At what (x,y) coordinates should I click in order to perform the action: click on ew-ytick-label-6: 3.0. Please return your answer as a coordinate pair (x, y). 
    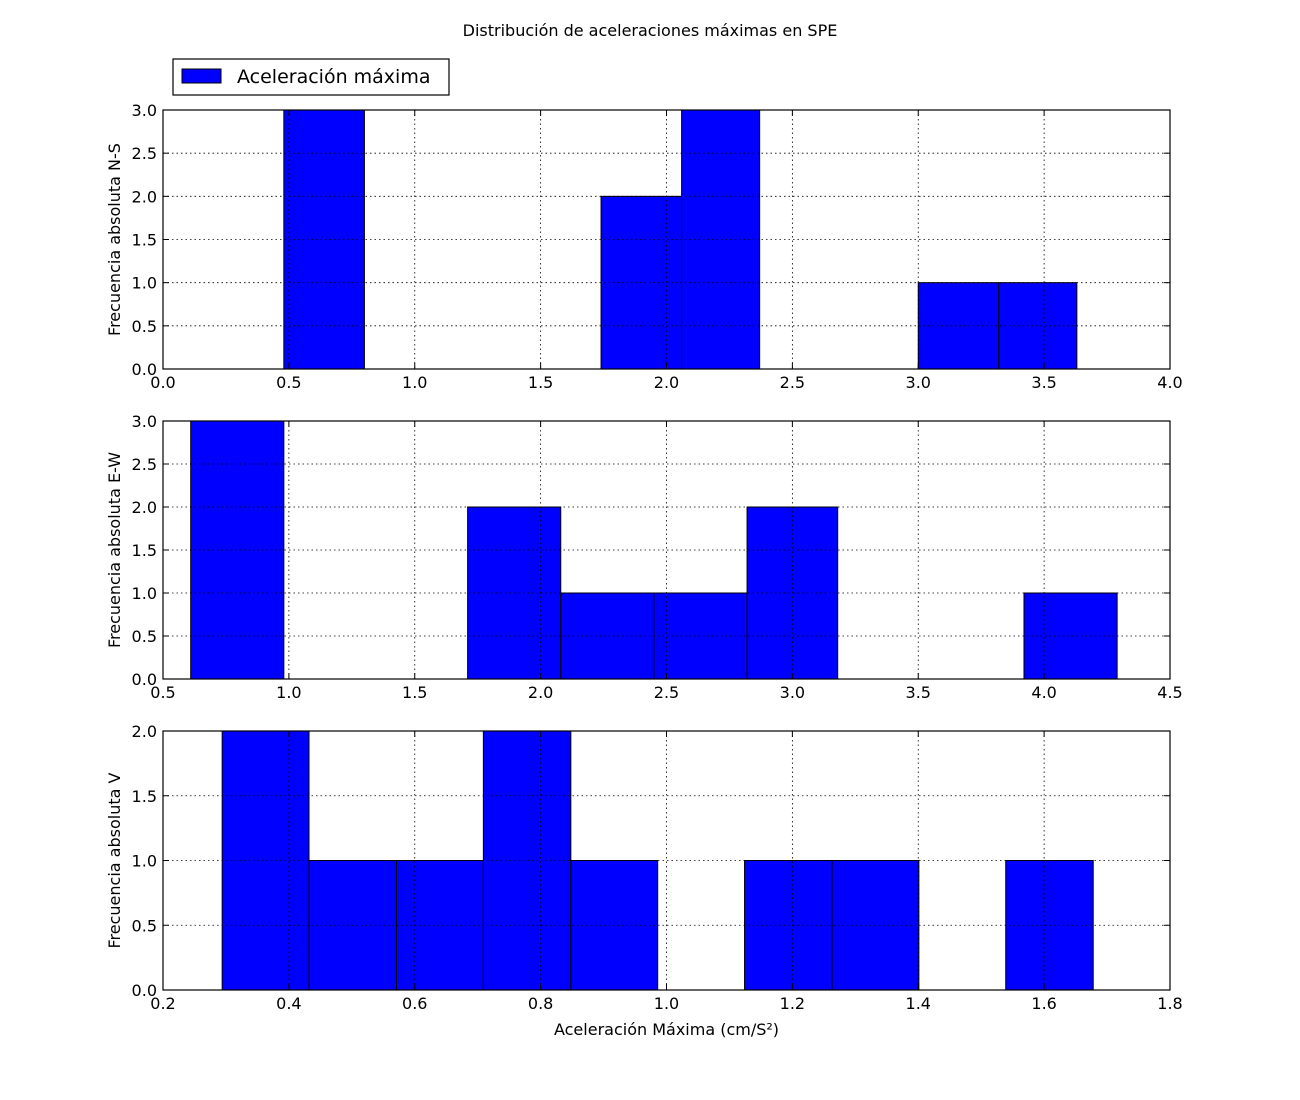
    Looking at the image, I should click on (144, 421).